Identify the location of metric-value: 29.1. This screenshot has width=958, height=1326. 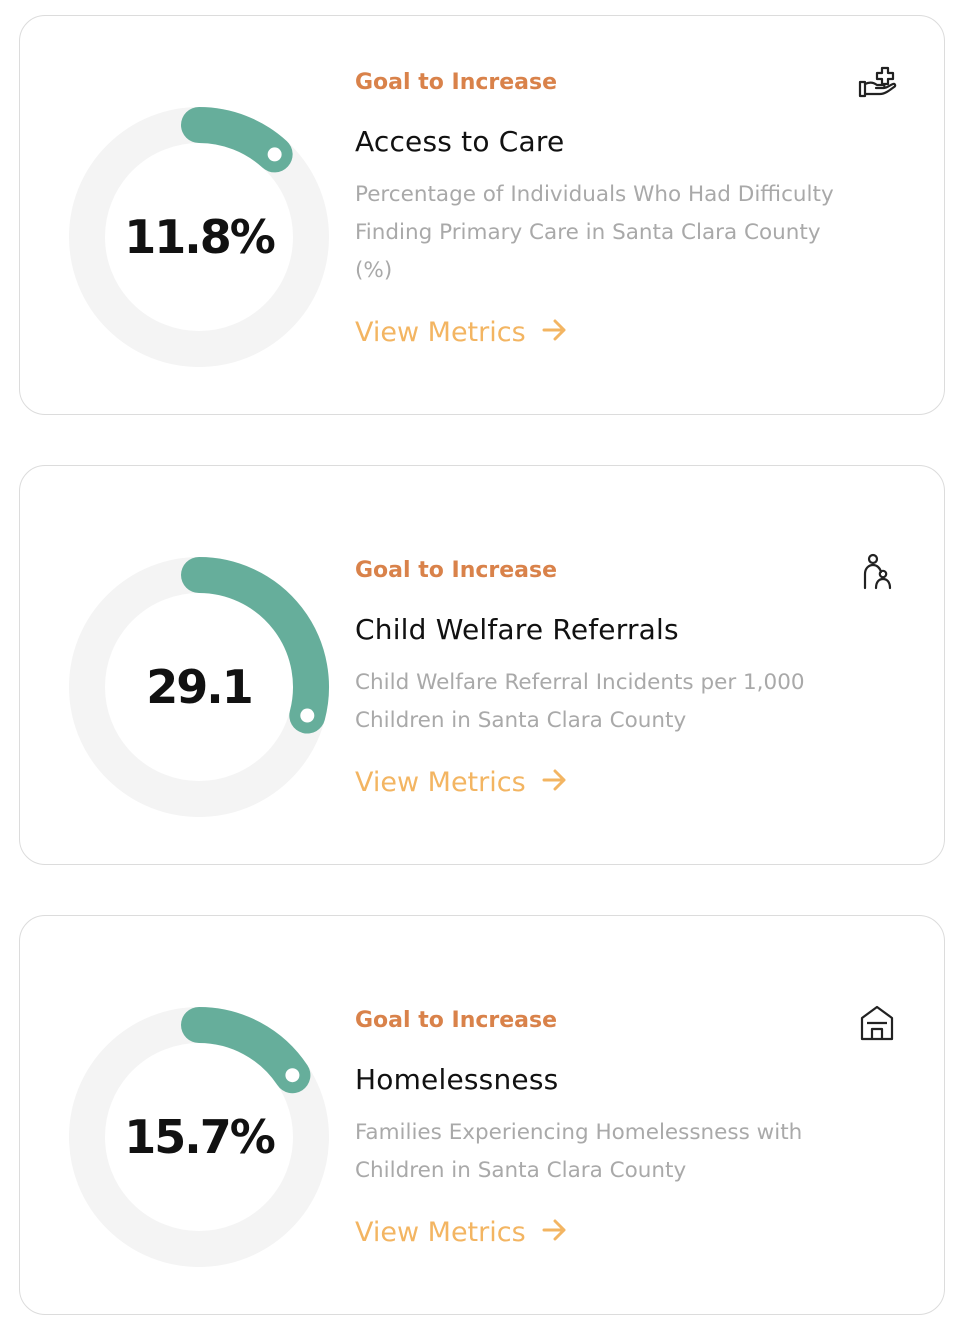
(200, 687).